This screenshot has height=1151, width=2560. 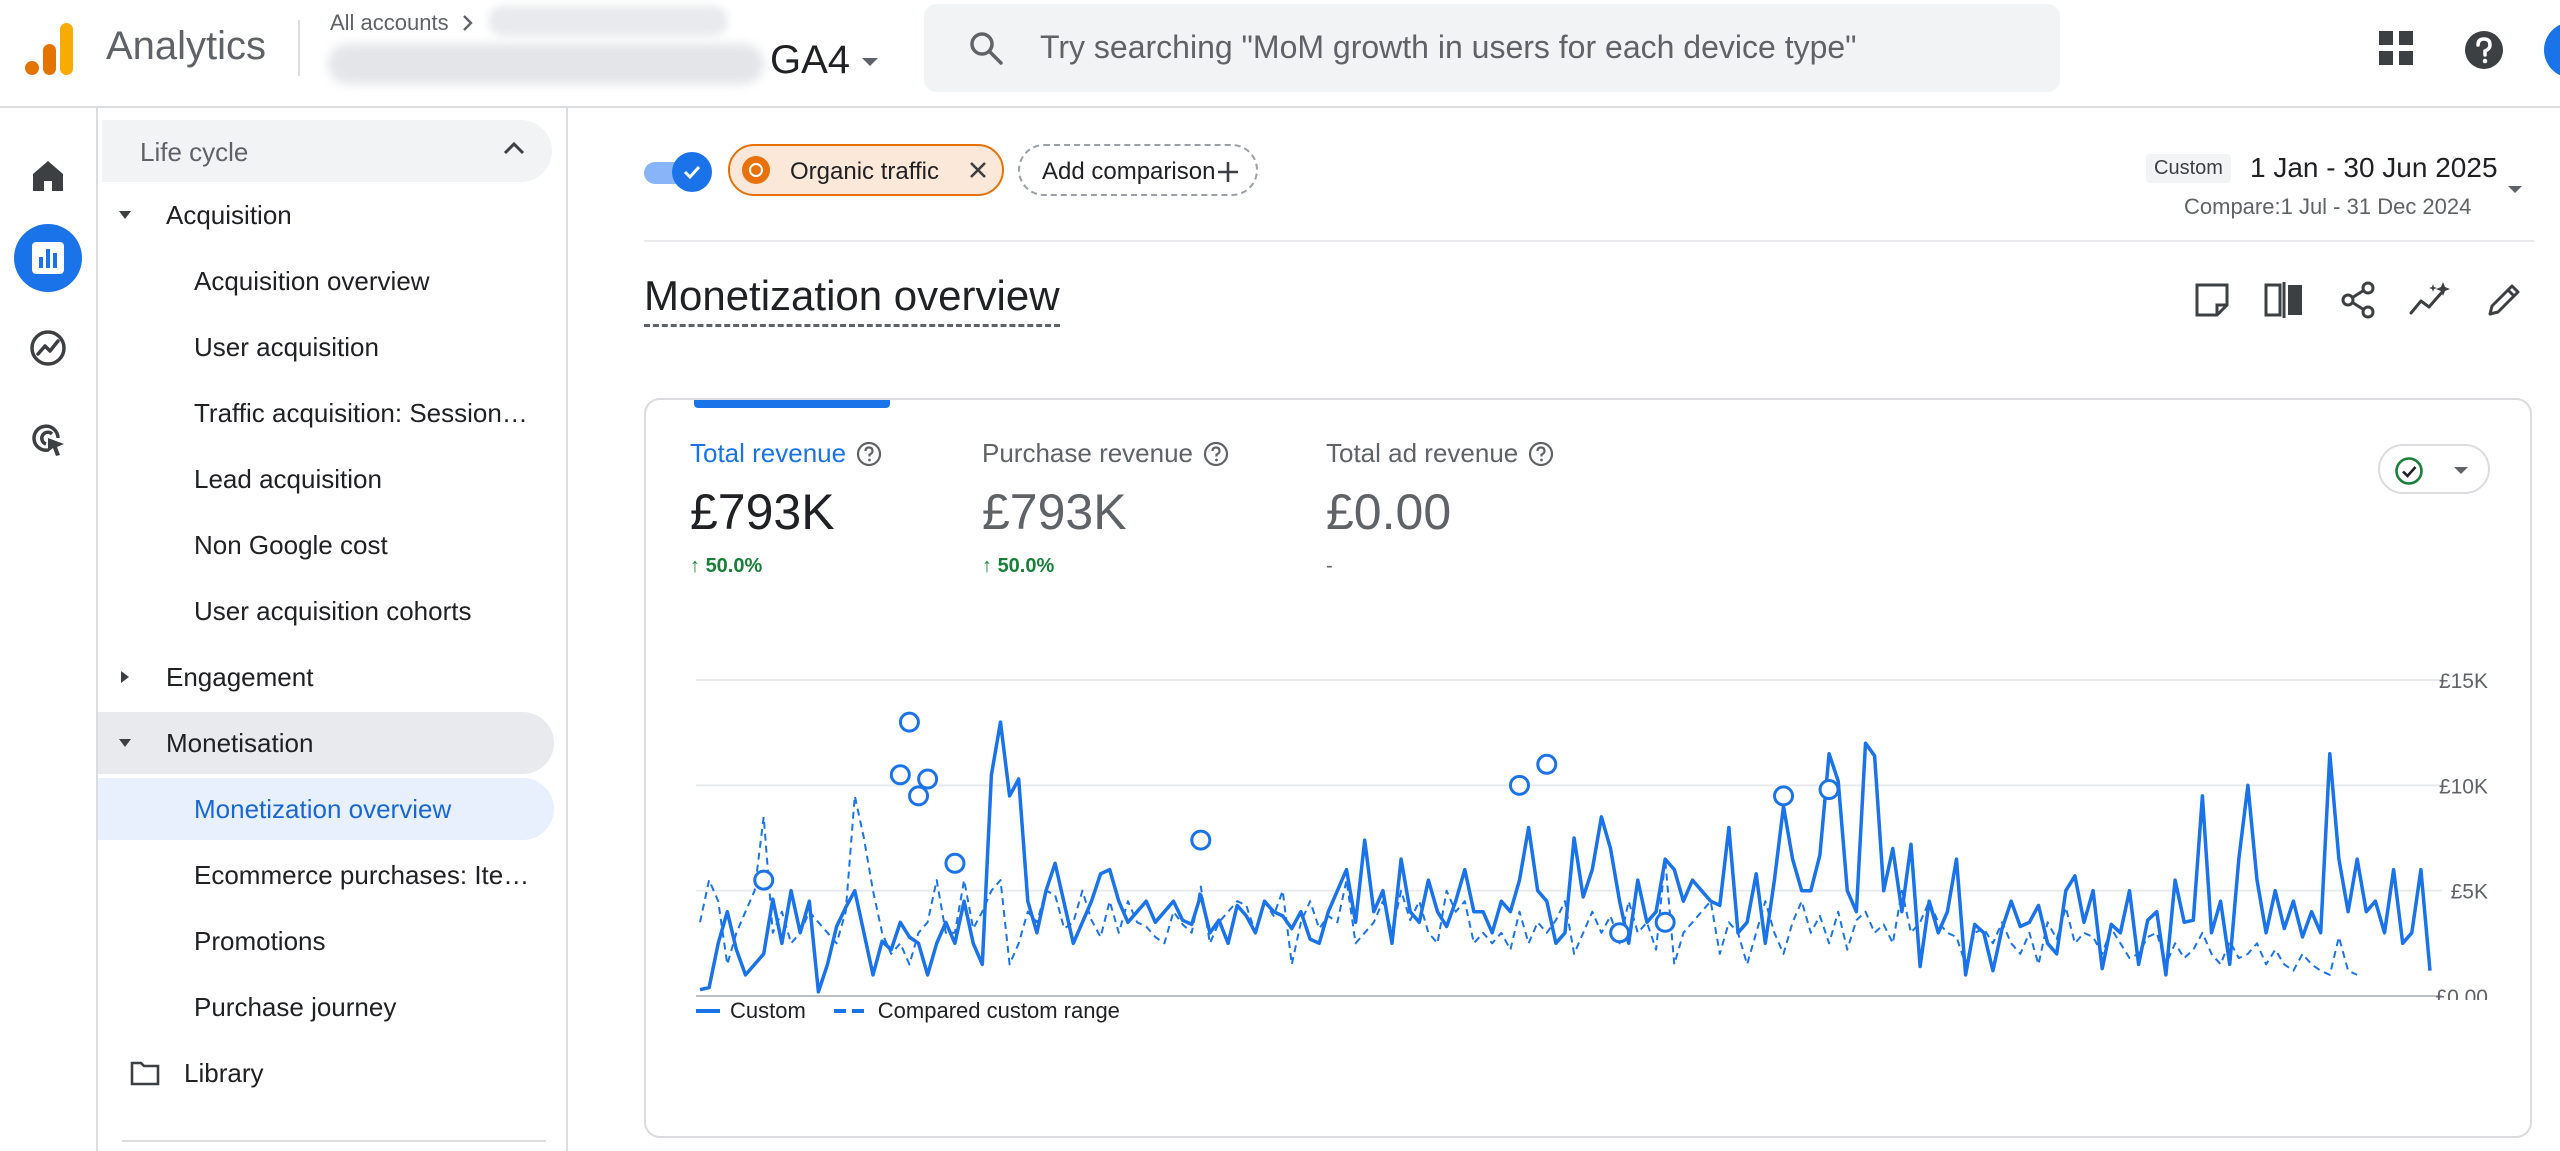 I want to click on y-tick-label: £5K, so click(x=2469, y=892).